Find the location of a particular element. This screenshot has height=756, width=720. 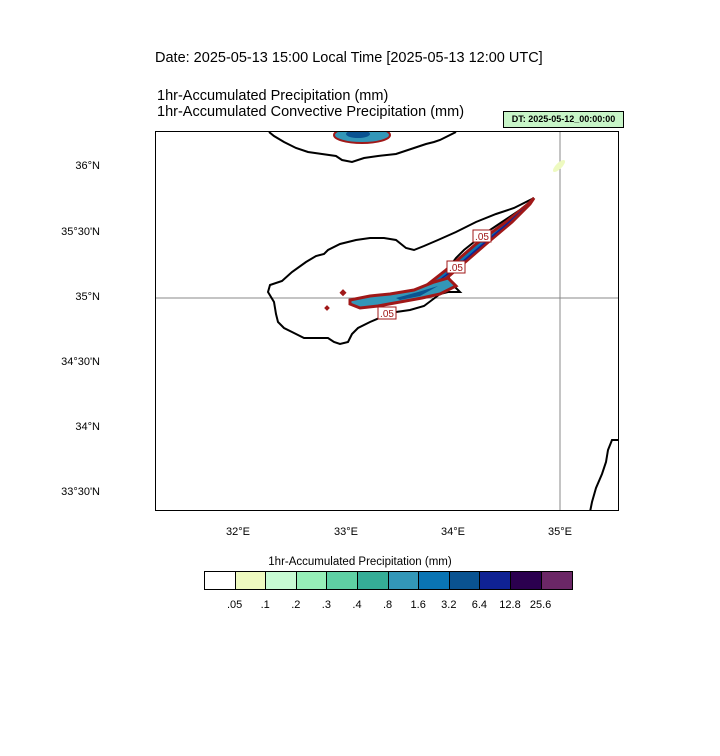

precip-turkey-core is located at coordinates (358, 135).